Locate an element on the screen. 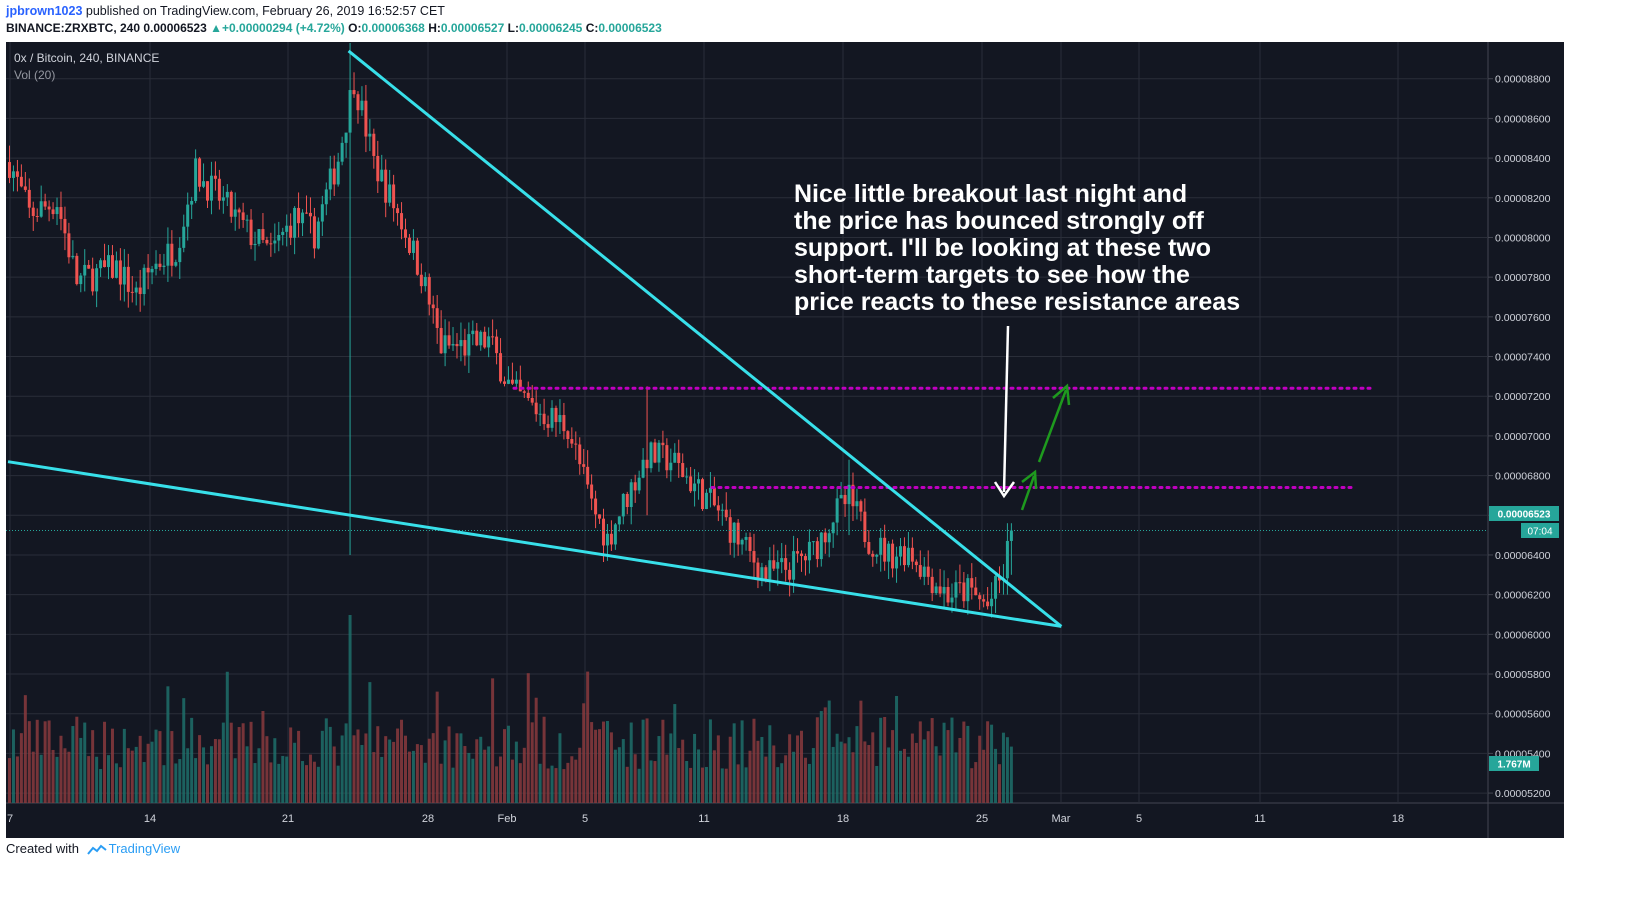 This screenshot has width=1627, height=898. countdown-tag-text: 07:04 is located at coordinates (1539, 532).